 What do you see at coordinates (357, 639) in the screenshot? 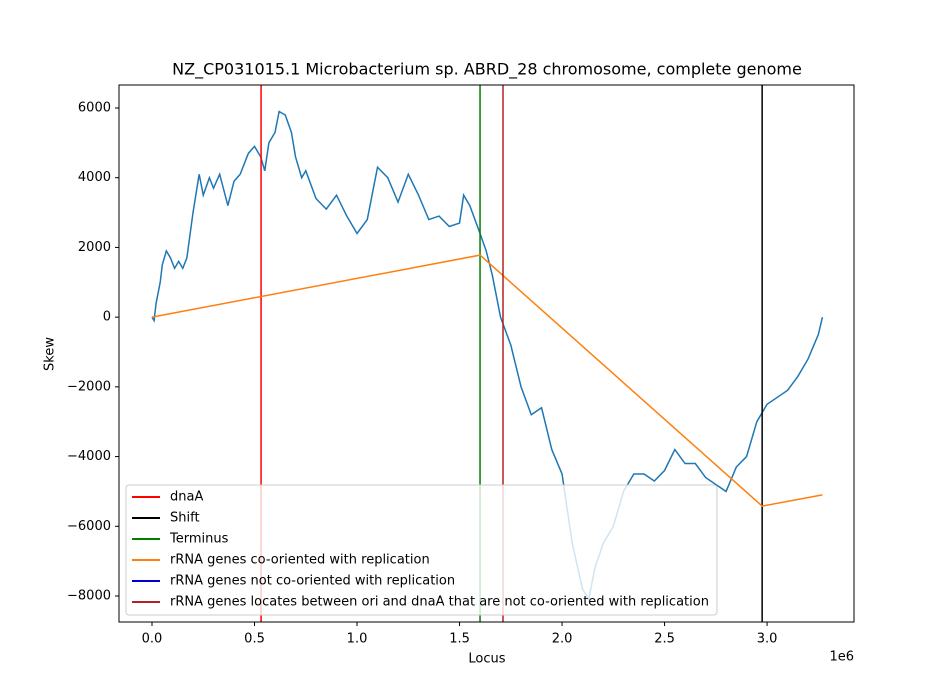
I see `x-tick-label: 1.0` at bounding box center [357, 639].